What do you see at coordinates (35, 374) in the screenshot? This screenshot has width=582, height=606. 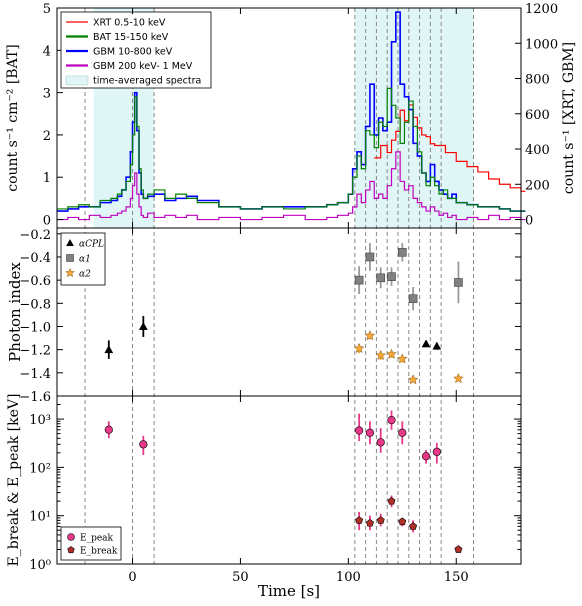 I see `mid-ytick-label-1: −1.4` at bounding box center [35, 374].